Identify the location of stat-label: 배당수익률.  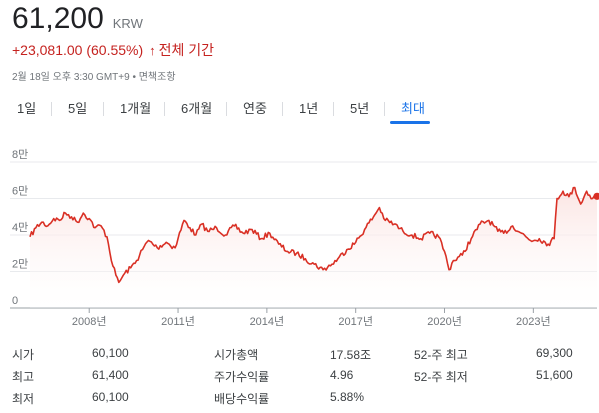
(242, 399).